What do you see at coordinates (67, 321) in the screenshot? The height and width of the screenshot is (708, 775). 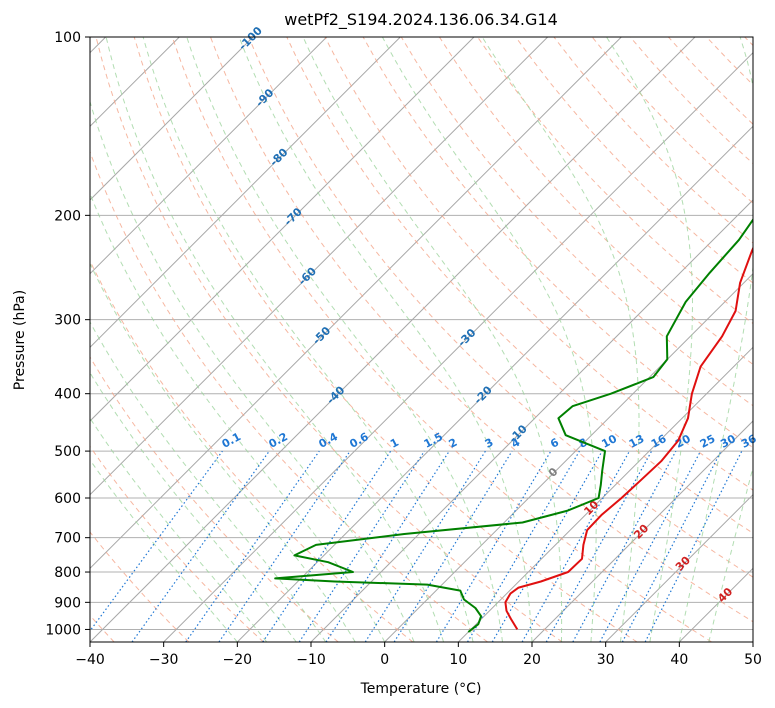 I see `y-tick-label: 300` at bounding box center [67, 321].